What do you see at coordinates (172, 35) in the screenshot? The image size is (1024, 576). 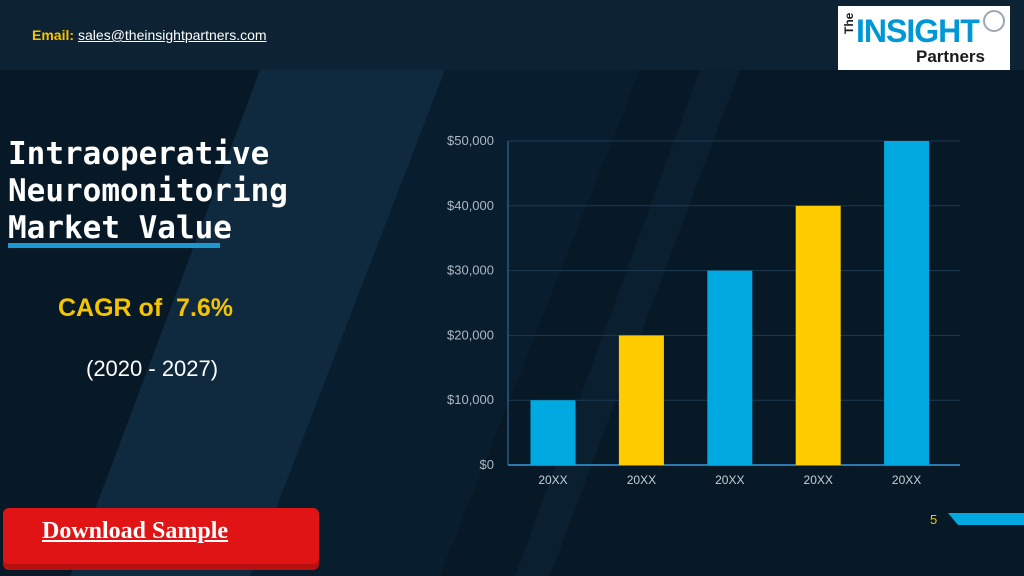 I see `email-link: sales@theinsightpartners.com` at bounding box center [172, 35].